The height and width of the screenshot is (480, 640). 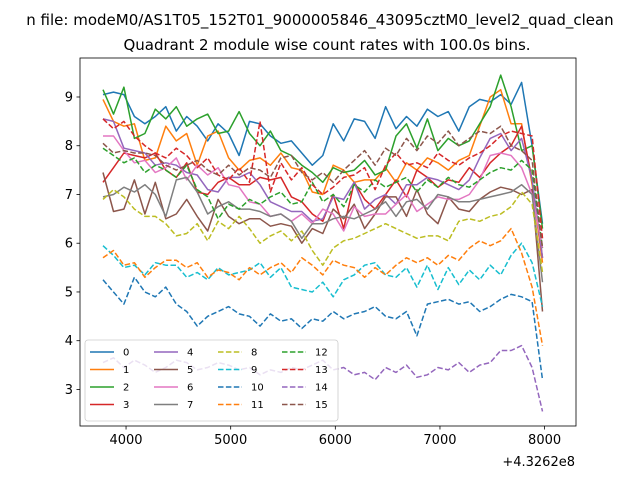 I want to click on legend-label-6: 6, so click(x=190, y=388).